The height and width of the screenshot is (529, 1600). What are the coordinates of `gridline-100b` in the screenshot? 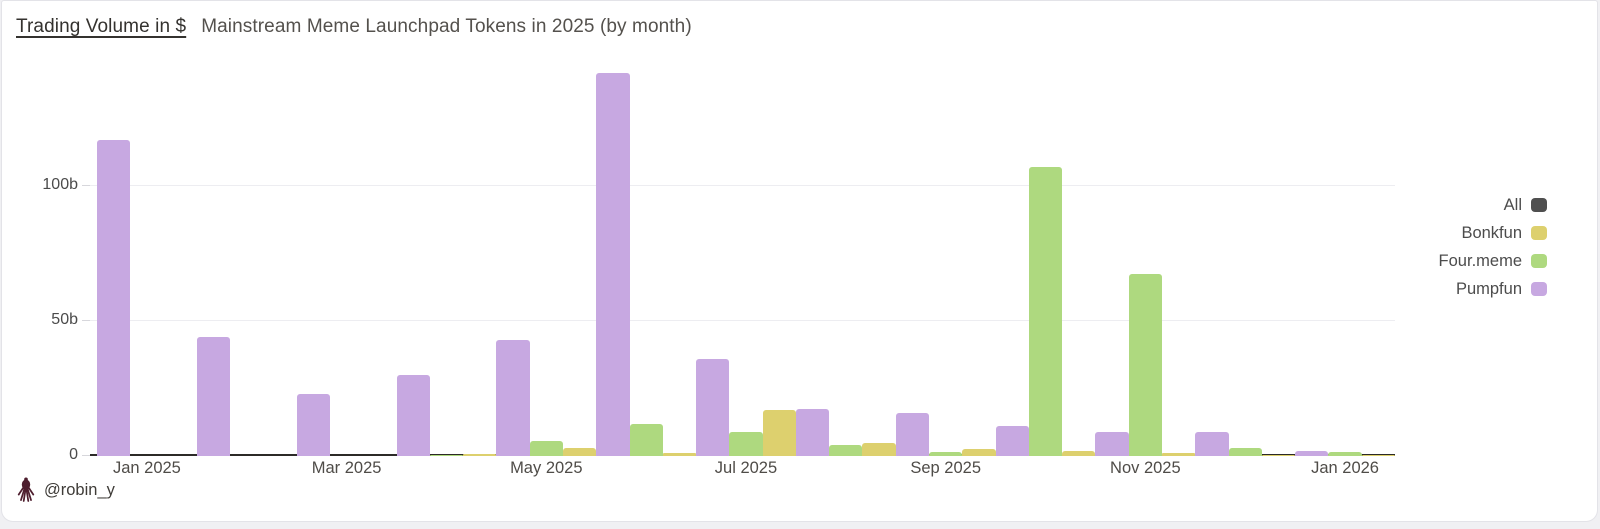 It's located at (742, 185).